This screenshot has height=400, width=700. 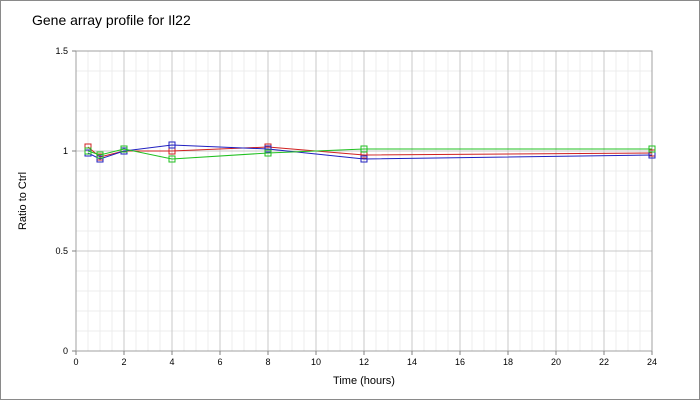 I want to click on y-axis-ticks: 0 0.5 1 1.5, so click(x=65, y=201).